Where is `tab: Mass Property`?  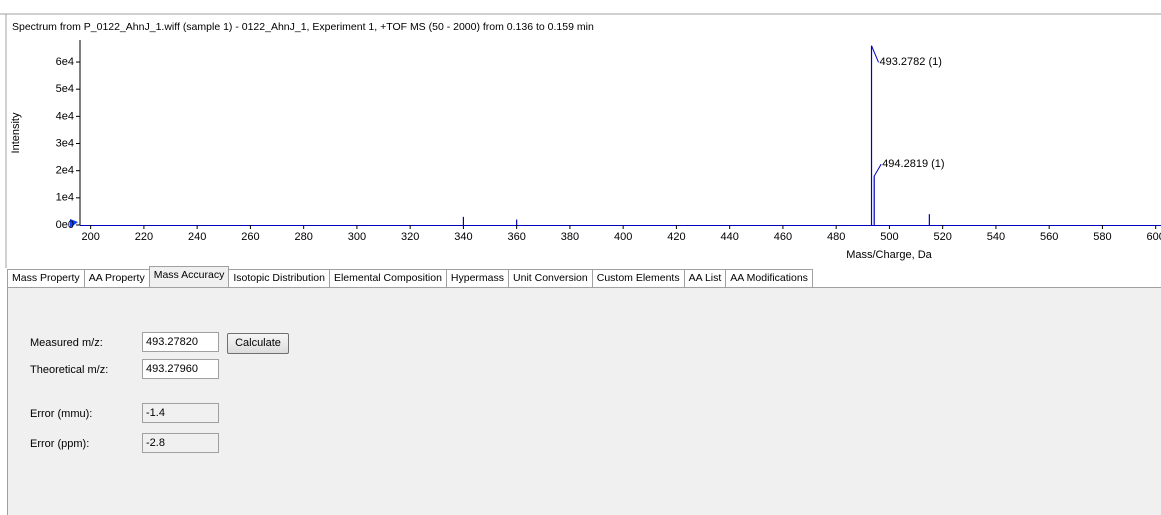 tab: Mass Property is located at coordinates (46, 278).